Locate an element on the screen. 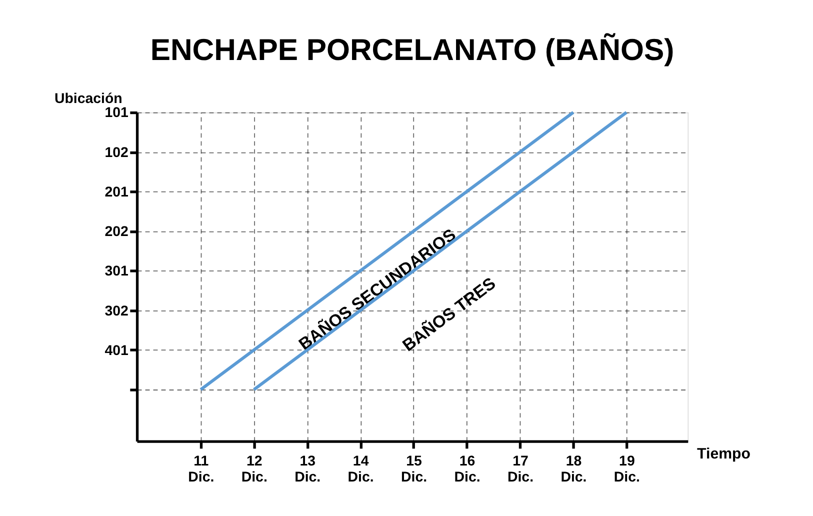  y-tick-label: 202 is located at coordinates (116, 232).